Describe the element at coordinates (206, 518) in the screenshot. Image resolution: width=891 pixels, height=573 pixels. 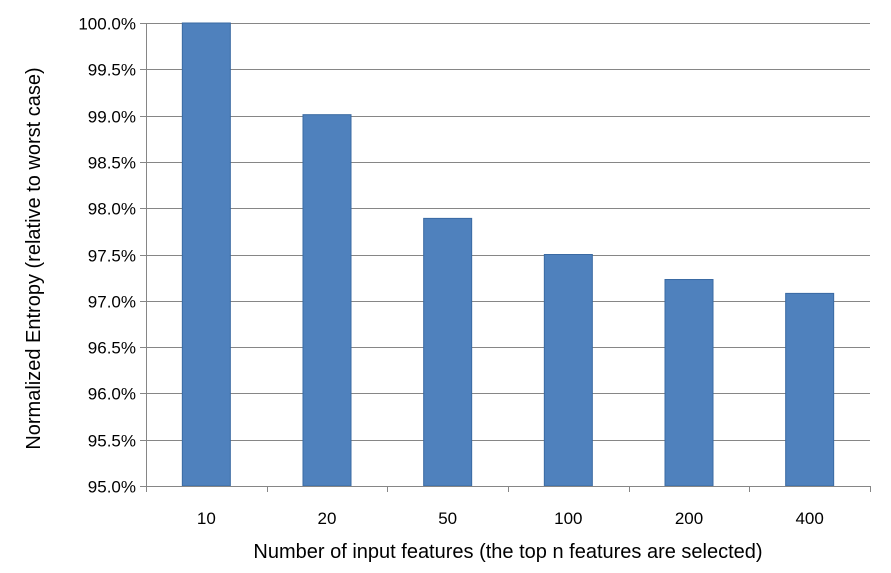
I see `x-tick-label: 10` at that location.